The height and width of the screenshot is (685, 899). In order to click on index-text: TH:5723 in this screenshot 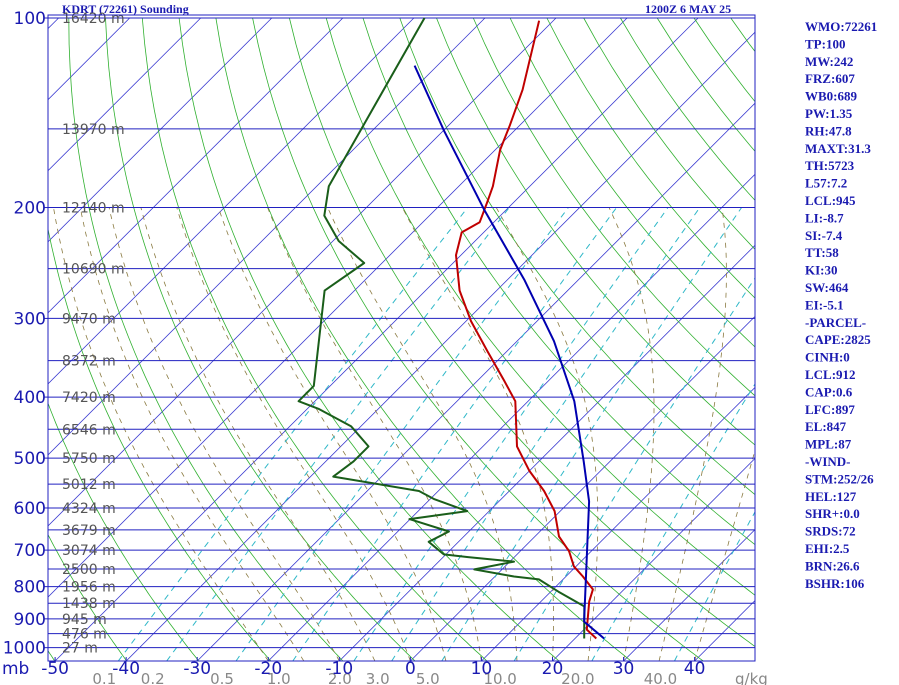, I will do `click(830, 165)`.